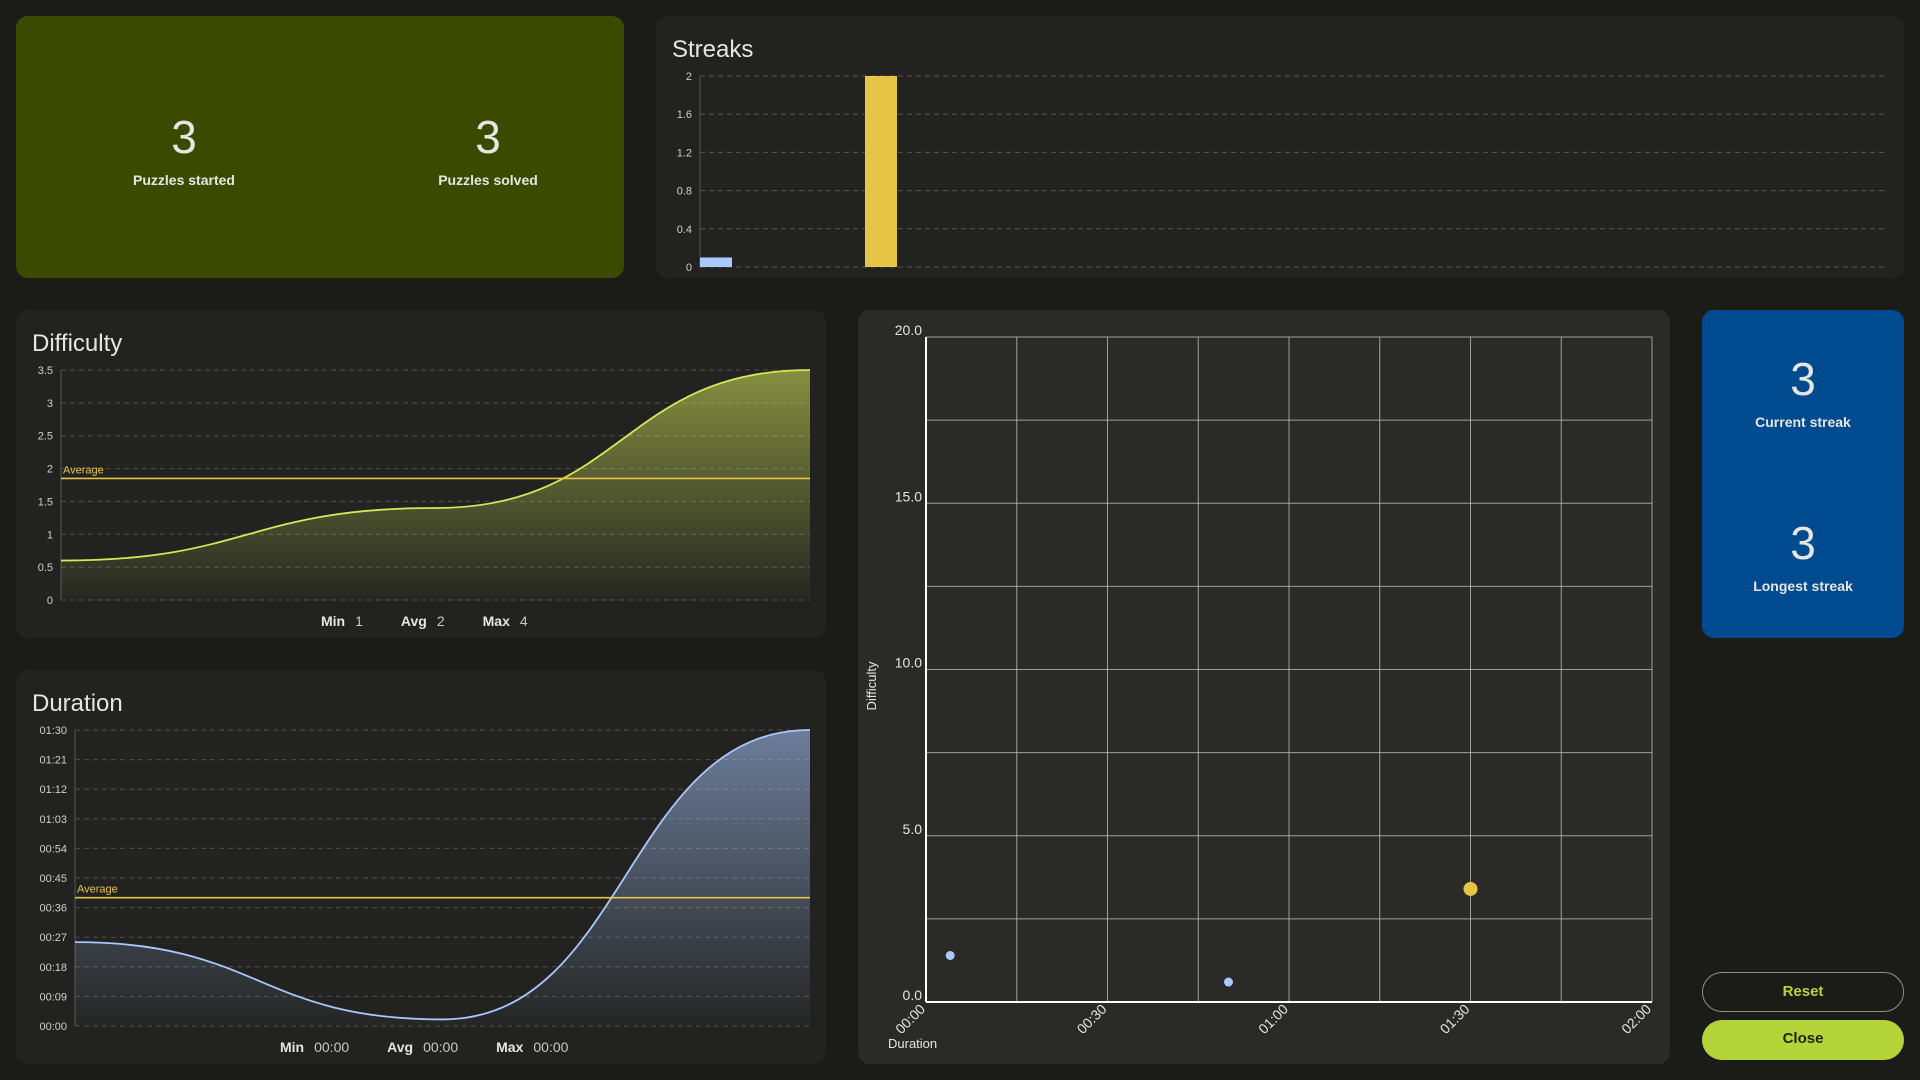  I want to click on puzzles-started-label: Puzzles started, so click(184, 180).